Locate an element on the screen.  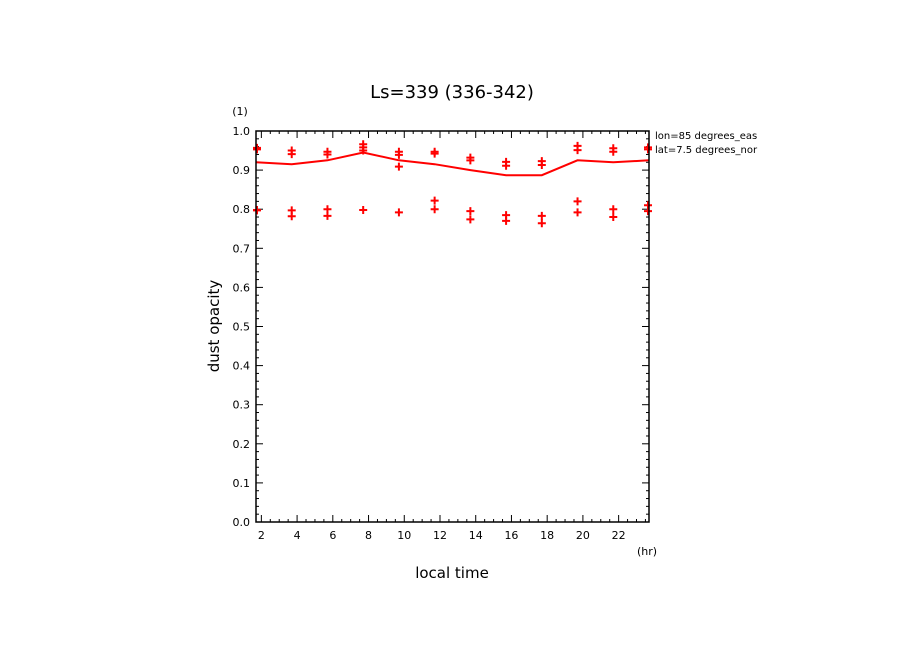
x-axis-label: local time is located at coordinates (452, 573).